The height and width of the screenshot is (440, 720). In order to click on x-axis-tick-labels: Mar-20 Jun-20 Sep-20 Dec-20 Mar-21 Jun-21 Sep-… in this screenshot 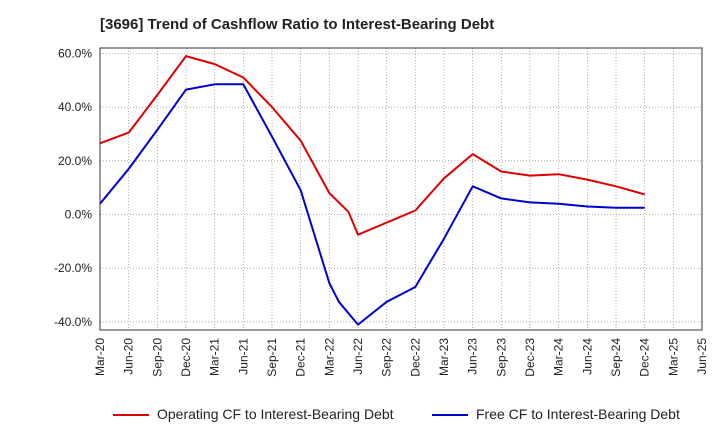, I will do `click(401, 357)`.